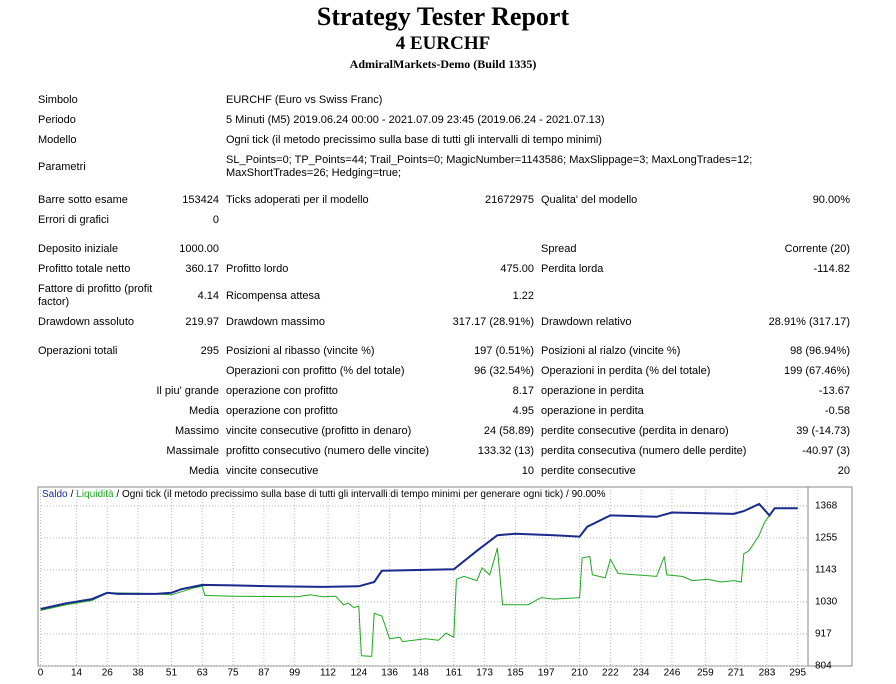 This screenshot has width=896, height=684. What do you see at coordinates (515, 673) in the screenshot?
I see `x-tick-label: 185` at bounding box center [515, 673].